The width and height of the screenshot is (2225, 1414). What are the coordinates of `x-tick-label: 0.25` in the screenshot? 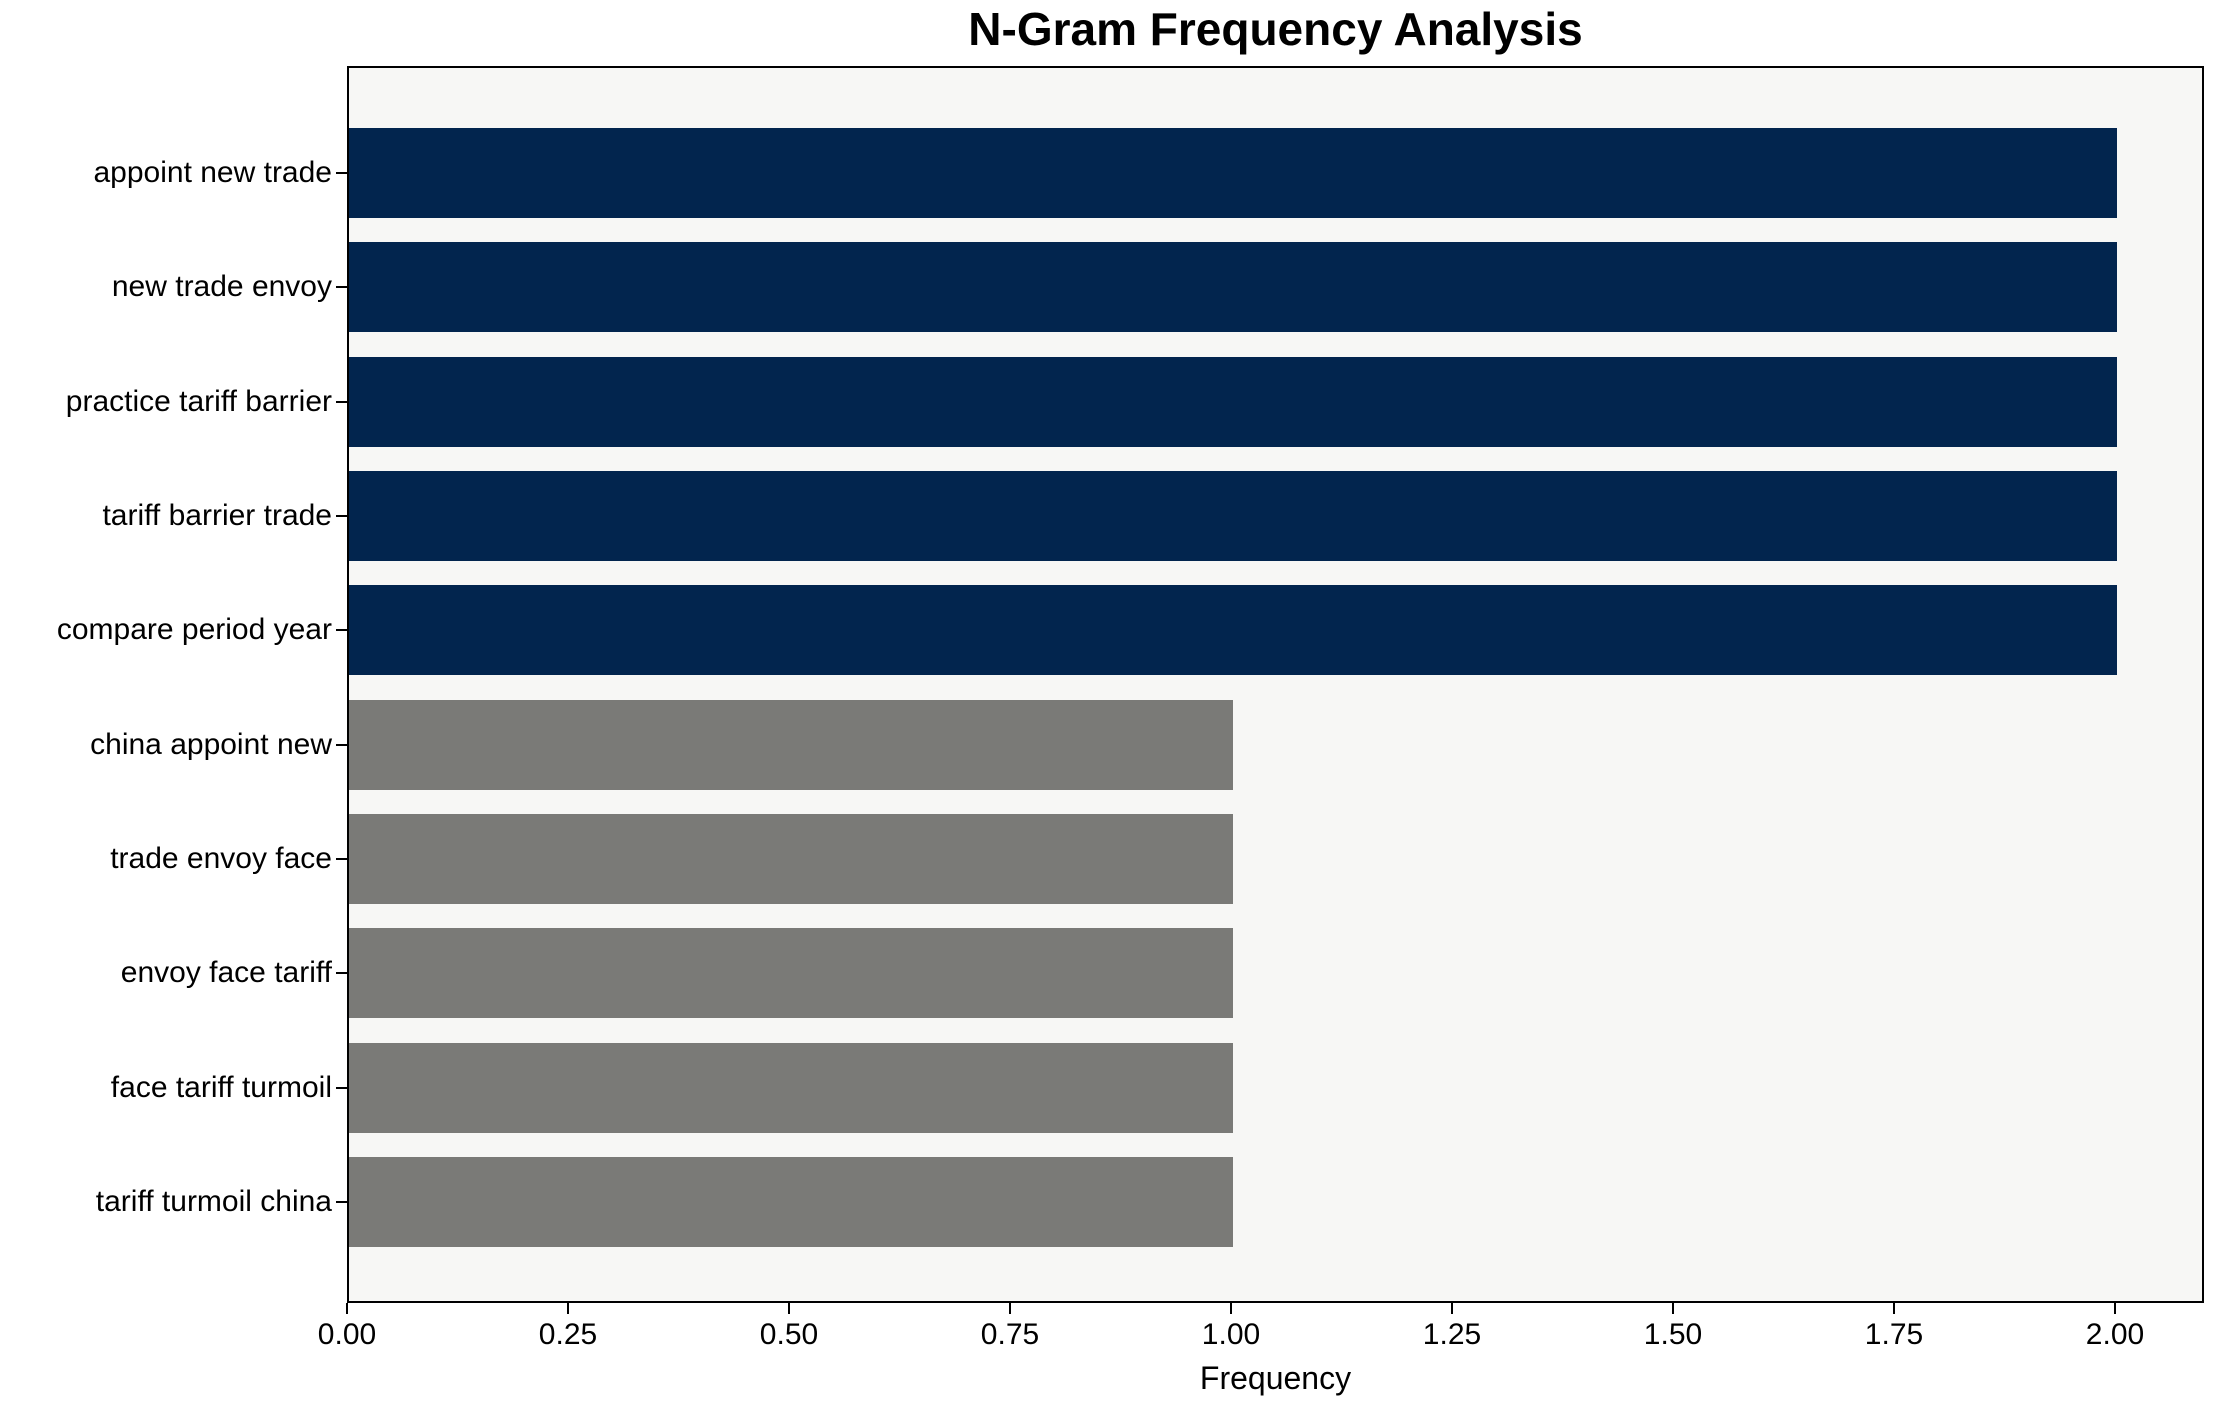 It's located at (568, 1334).